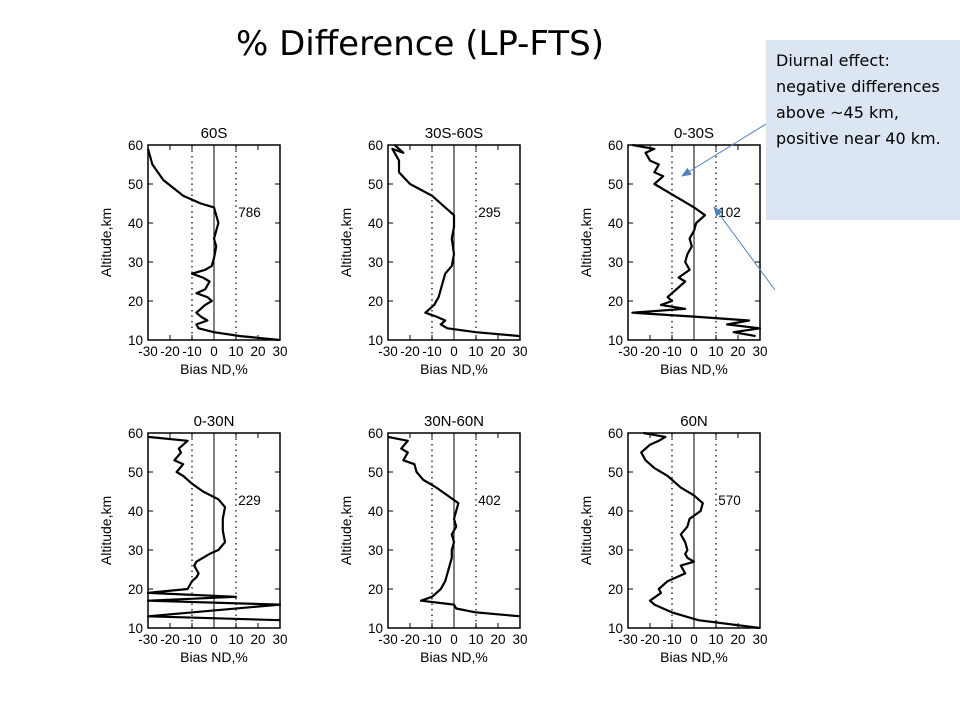 The height and width of the screenshot is (720, 960). I want to click on sample-count-label: 295, so click(489, 212).